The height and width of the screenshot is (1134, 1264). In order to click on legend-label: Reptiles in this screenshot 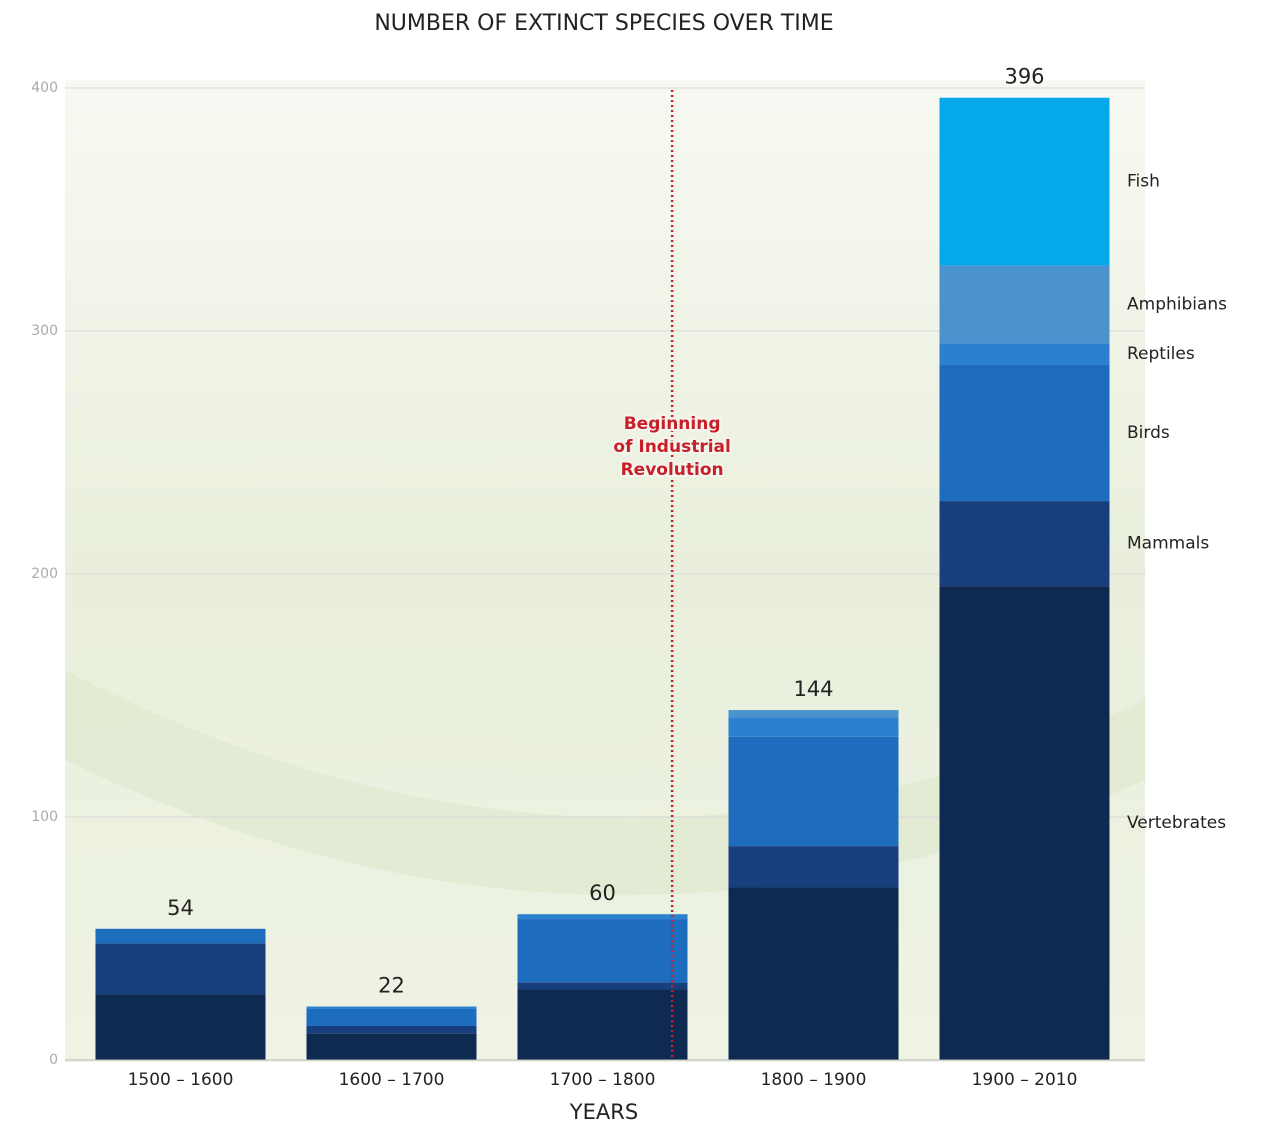, I will do `click(1161, 354)`.